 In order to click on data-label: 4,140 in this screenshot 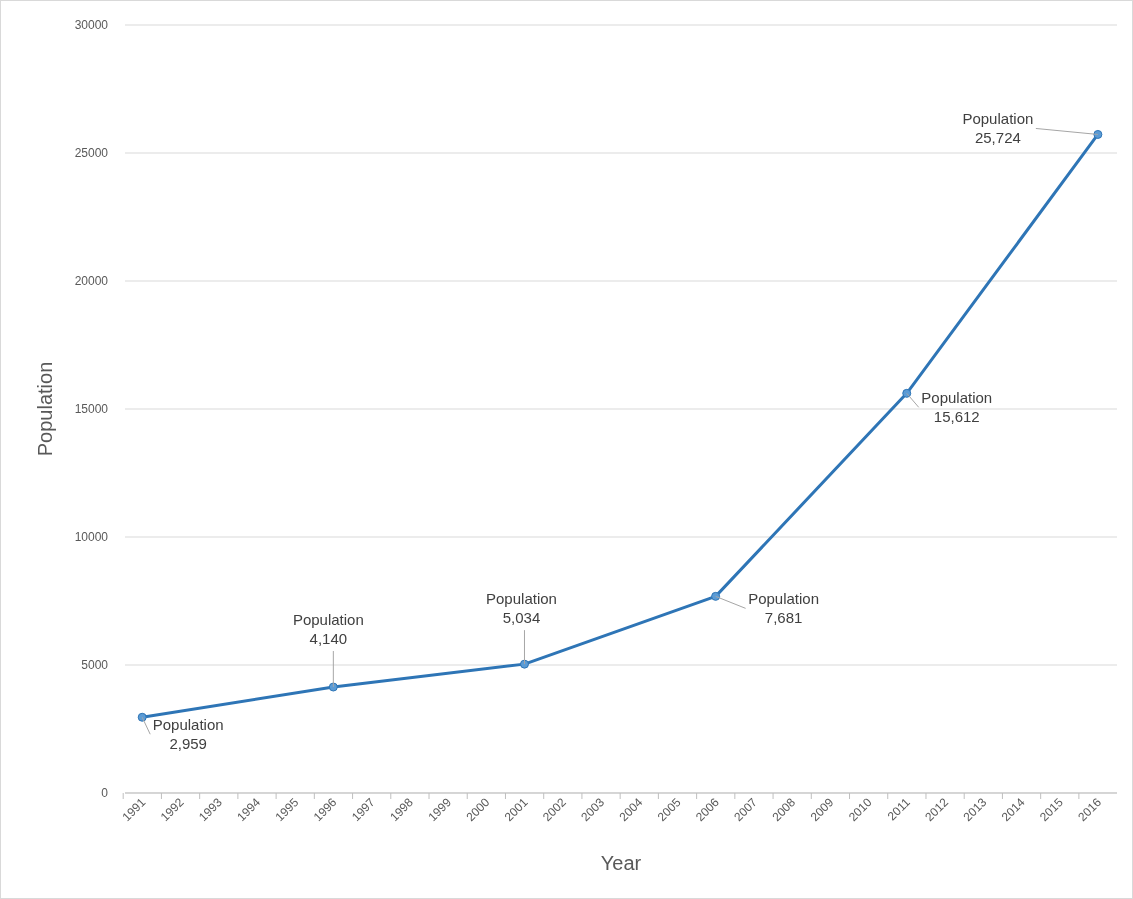, I will do `click(328, 639)`.